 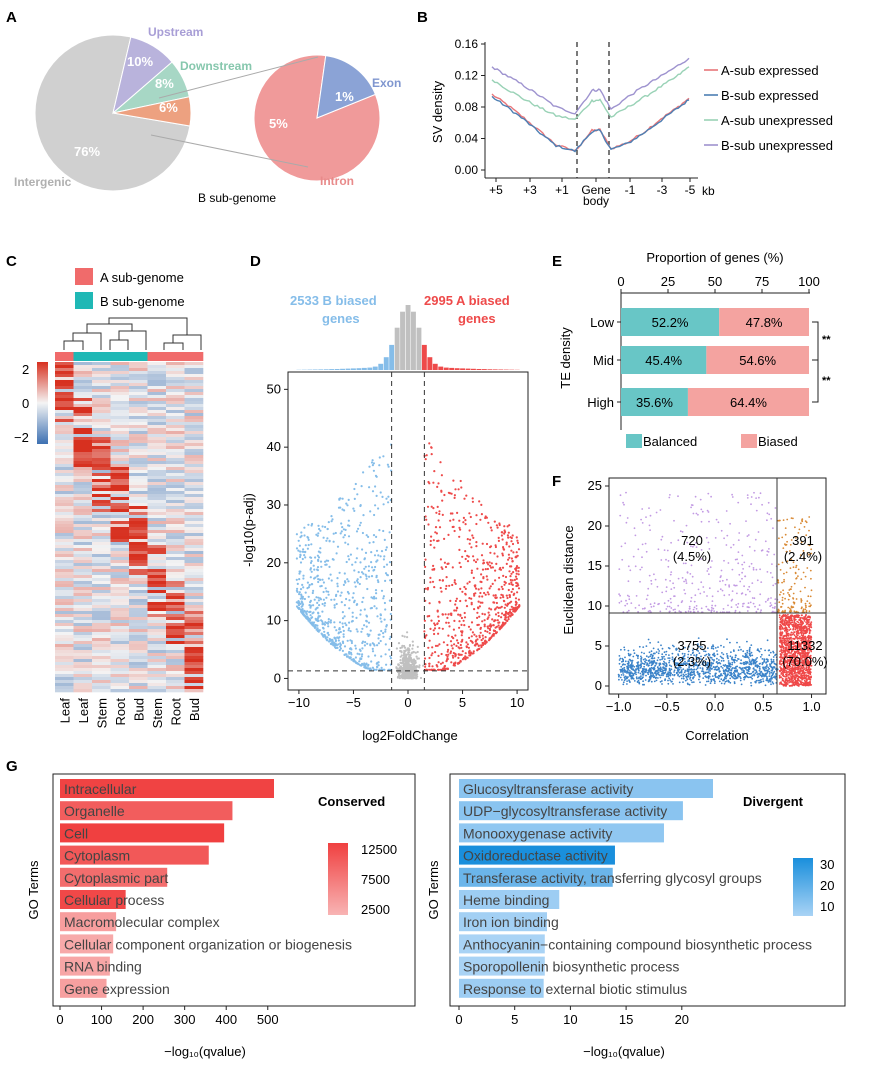 What do you see at coordinates (690, 190) in the screenshot?
I see `x-tick-label-b: -5` at bounding box center [690, 190].